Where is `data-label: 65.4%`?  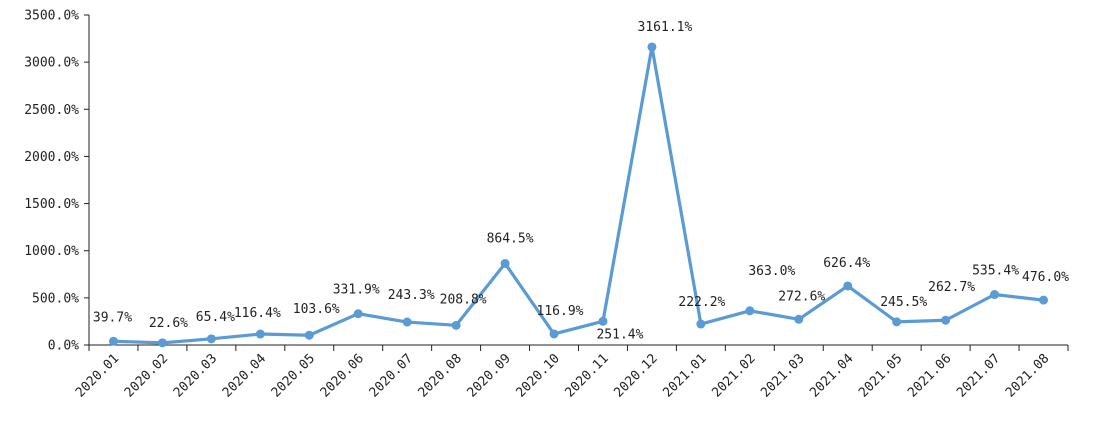 data-label: 65.4% is located at coordinates (215, 317).